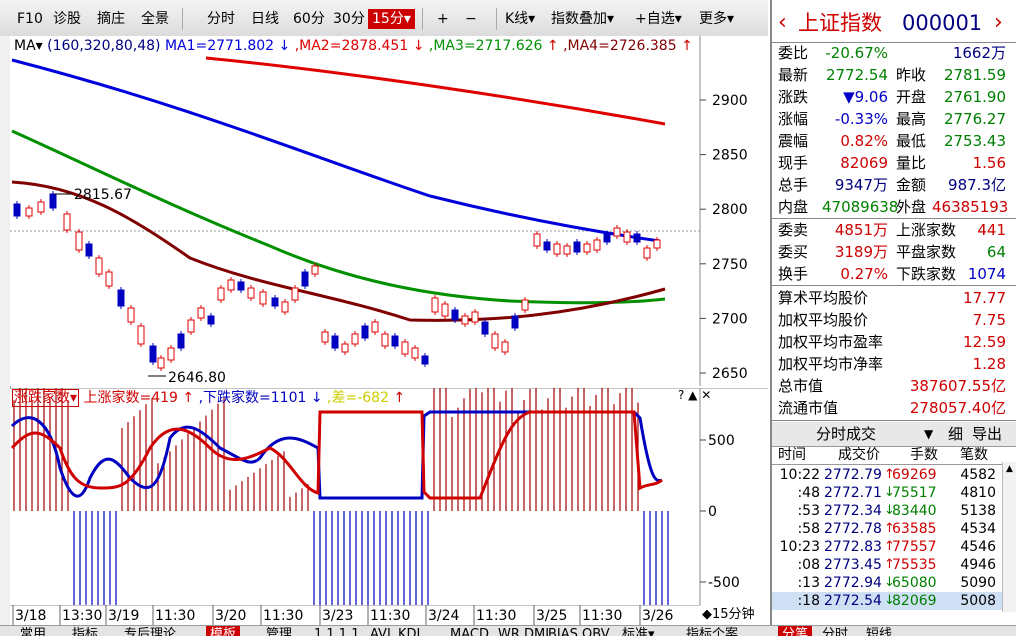 Image resolution: width=1016 pixels, height=636 pixels. What do you see at coordinates (583, 19) in the screenshot?
I see `index-overlay-dropdown: 指数叠加▾` at bounding box center [583, 19].